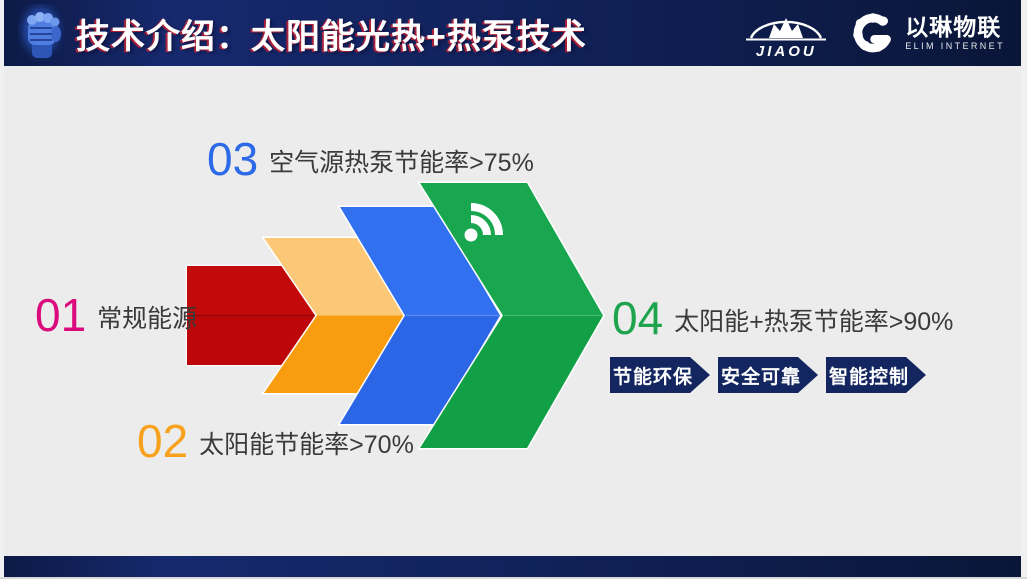  Describe the element at coordinates (786, 51) in the screenshot. I see `jiaou-brand-text: JIAOU` at that location.